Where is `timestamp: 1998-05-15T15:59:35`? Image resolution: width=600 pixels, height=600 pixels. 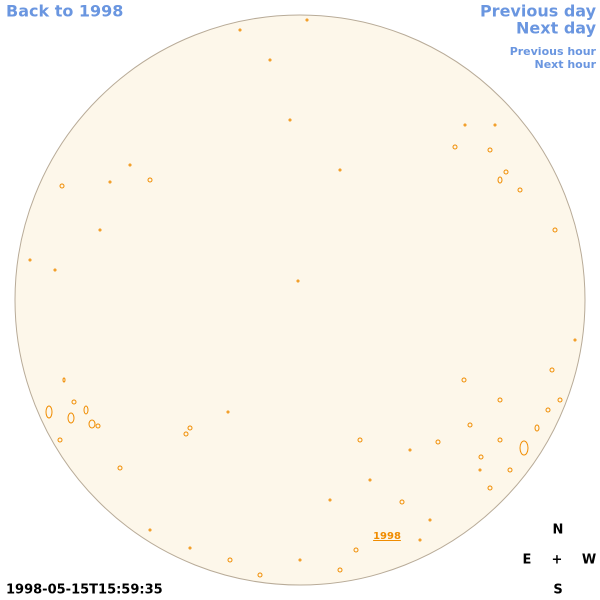
timestamp: 1998-05-15T15:59:35 is located at coordinates (84, 590).